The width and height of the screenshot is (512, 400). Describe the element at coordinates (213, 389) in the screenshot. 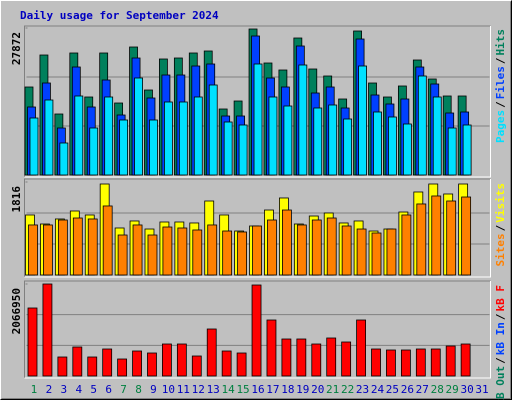

I see `x-tick-label: 13` at that location.